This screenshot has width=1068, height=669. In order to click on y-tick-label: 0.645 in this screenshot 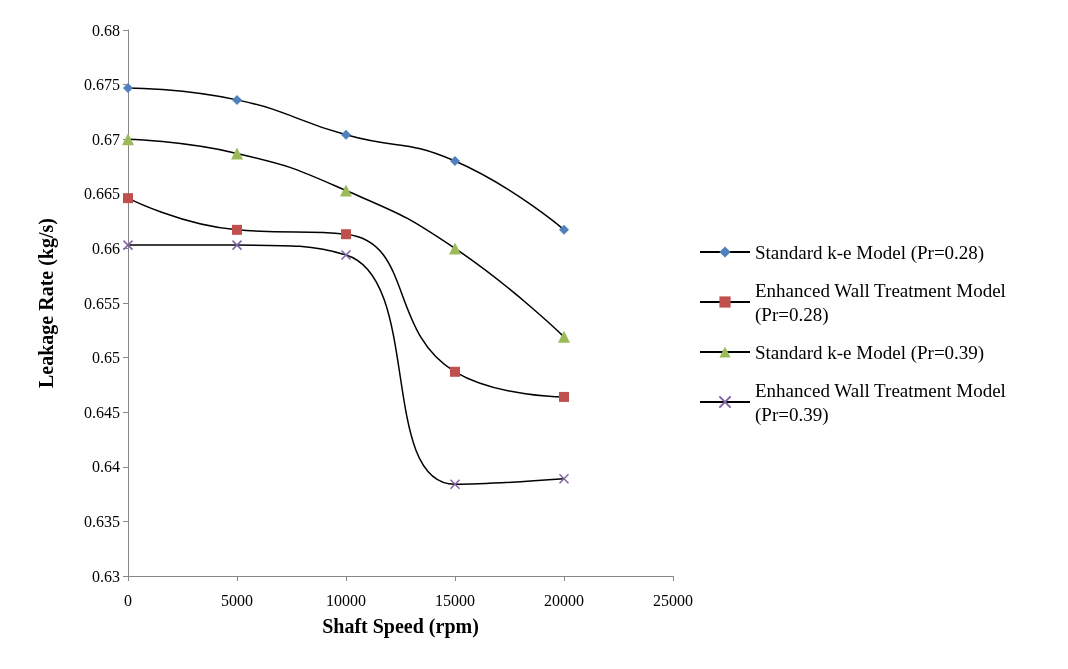, I will do `click(102, 412)`.